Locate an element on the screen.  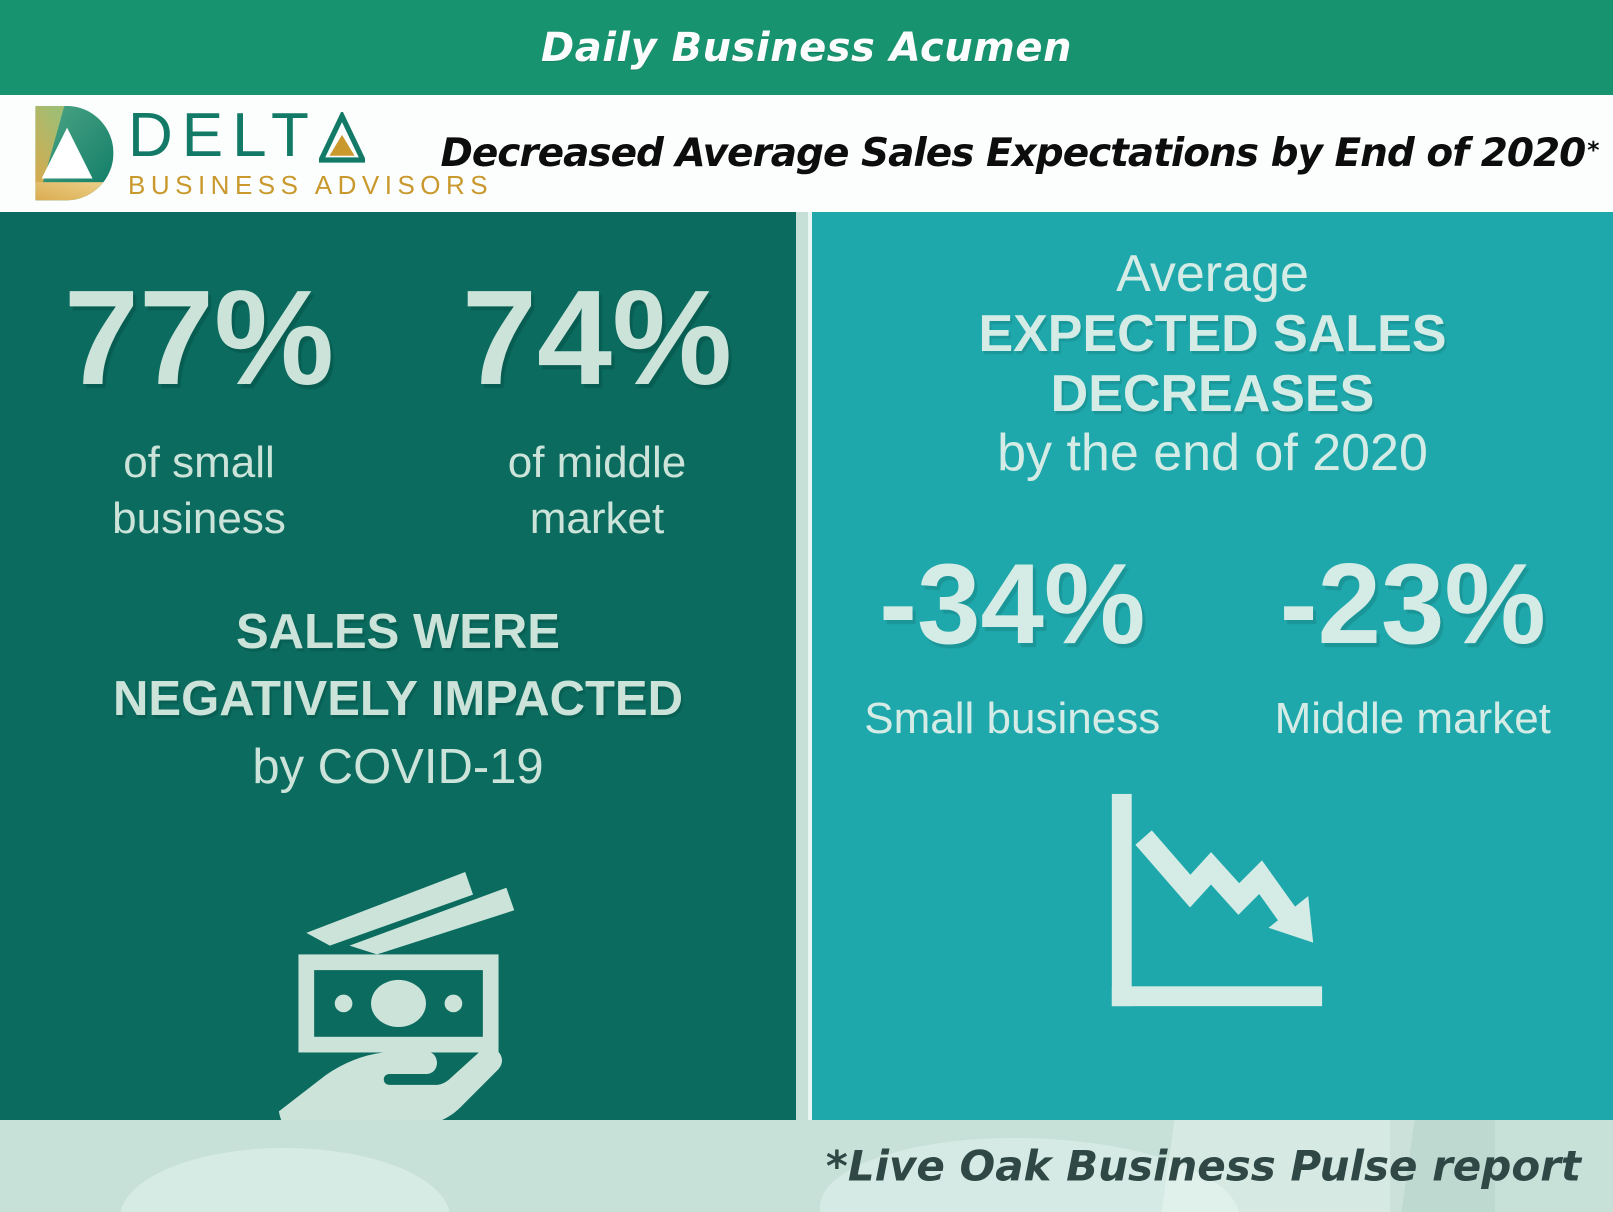
source-note: *Live Oak Business Pulse report is located at coordinates (1203, 1166).